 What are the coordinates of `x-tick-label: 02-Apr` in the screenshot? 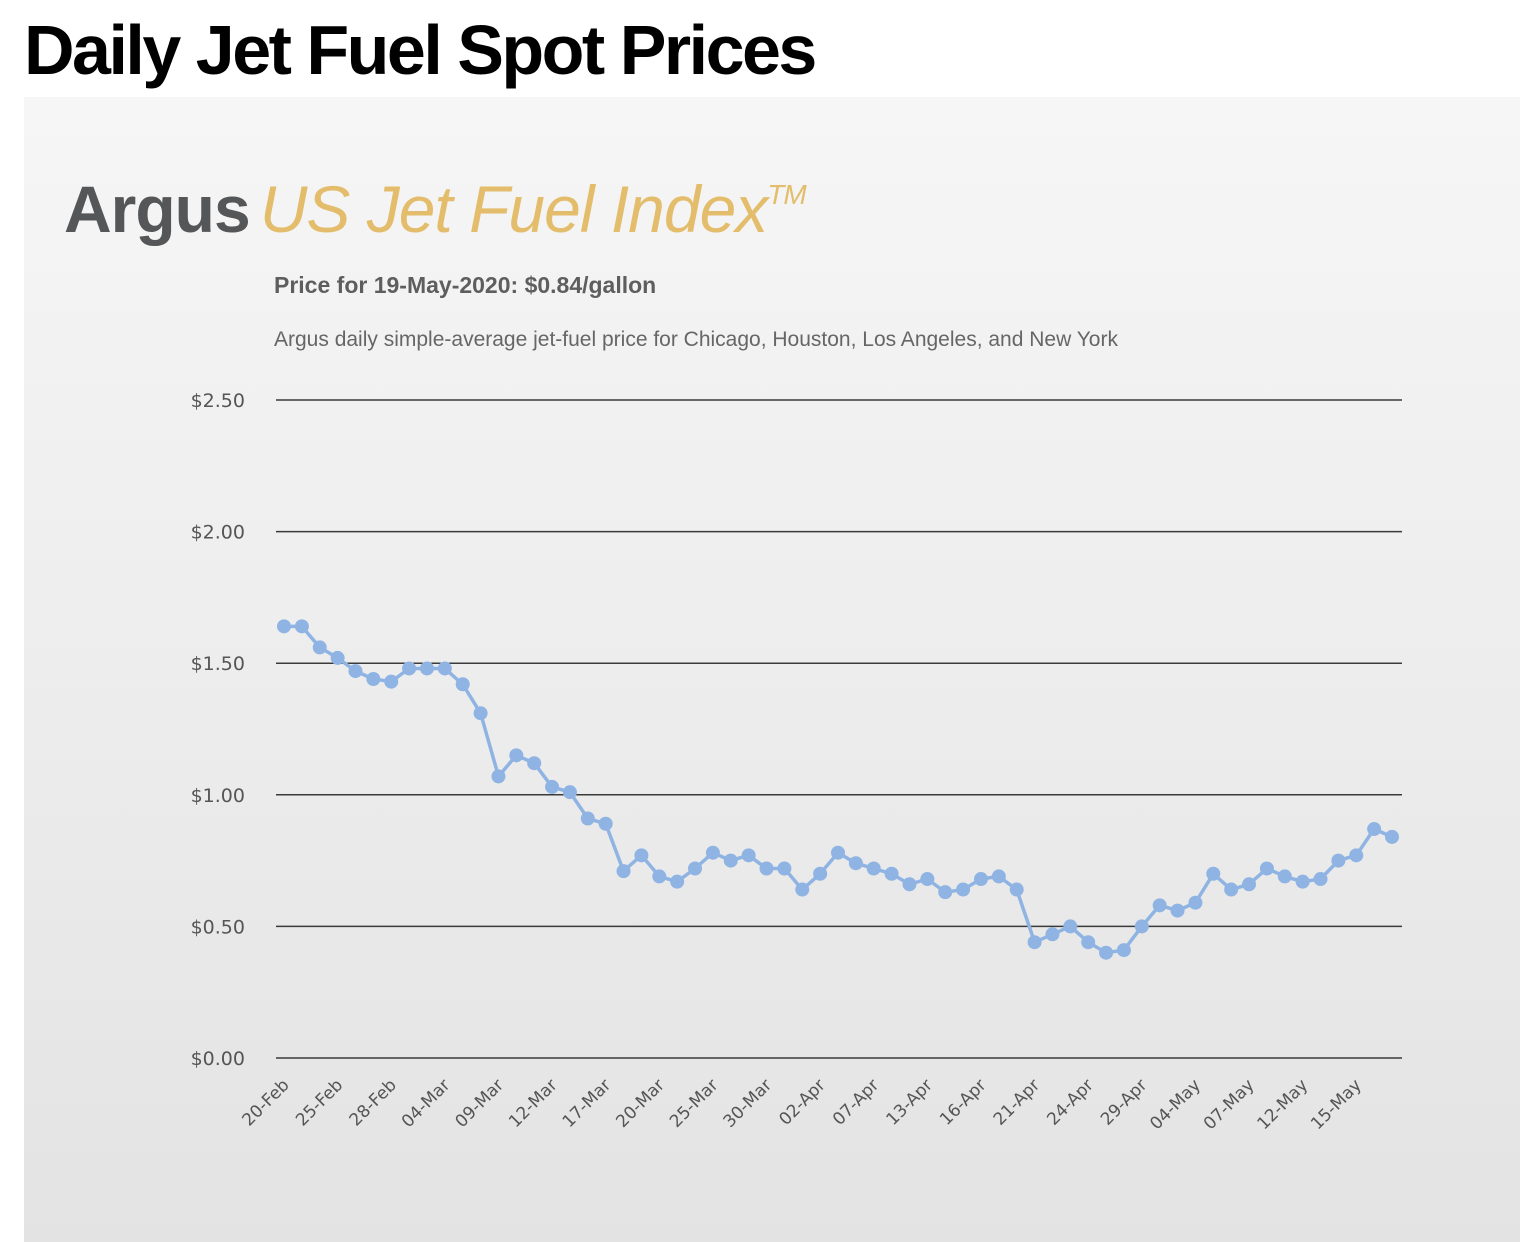 It's located at (802, 1102).